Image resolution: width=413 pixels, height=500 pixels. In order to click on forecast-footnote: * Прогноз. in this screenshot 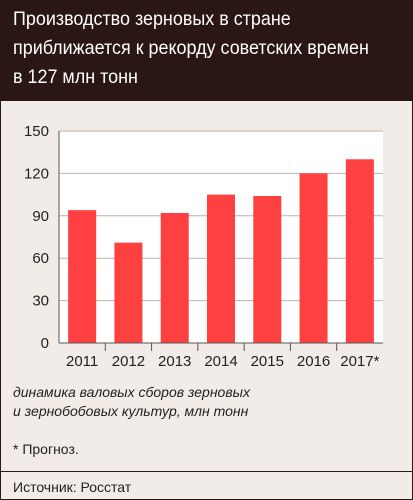, I will do `click(46, 449)`.